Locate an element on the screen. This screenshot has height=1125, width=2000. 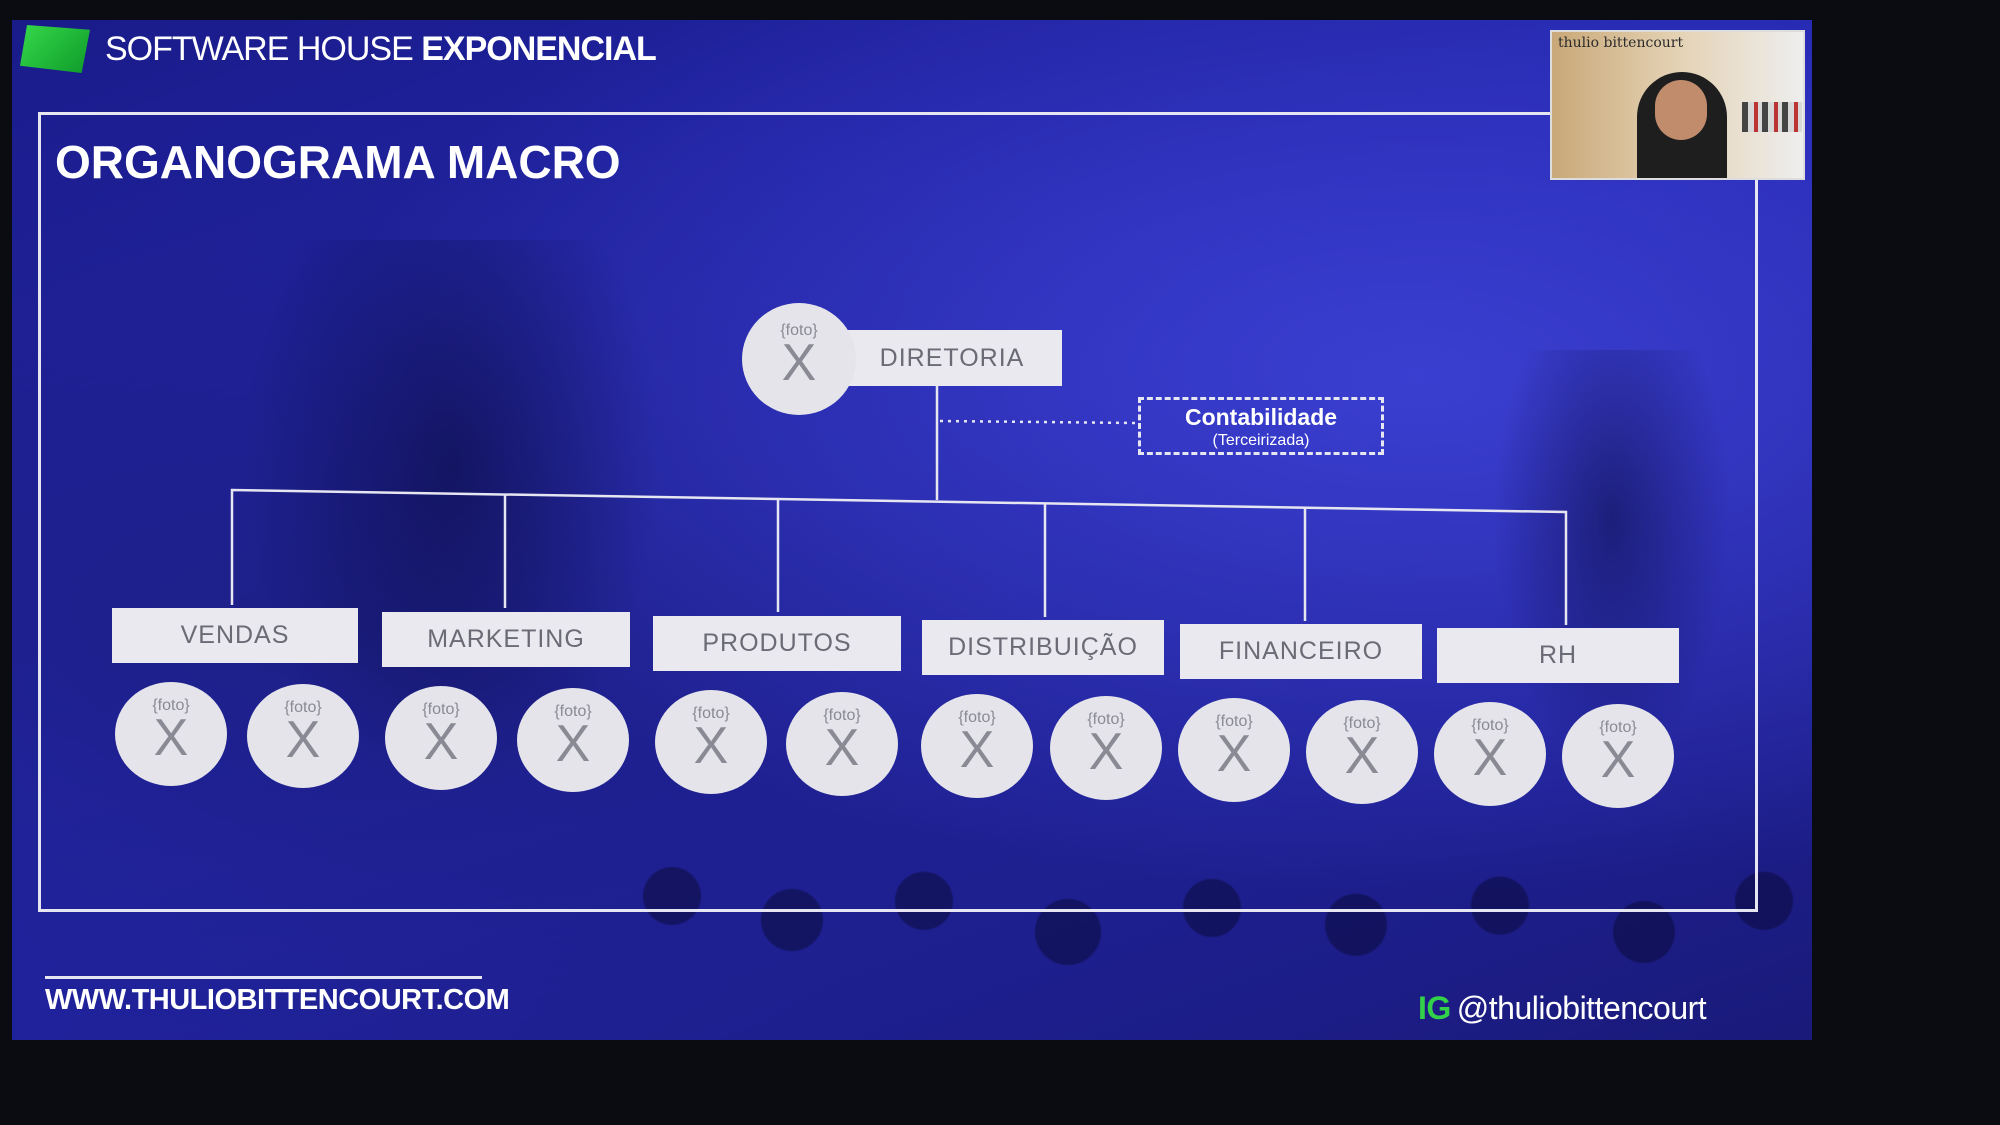
contabilidade-subtitle: (Terceirizada) is located at coordinates (1261, 440).